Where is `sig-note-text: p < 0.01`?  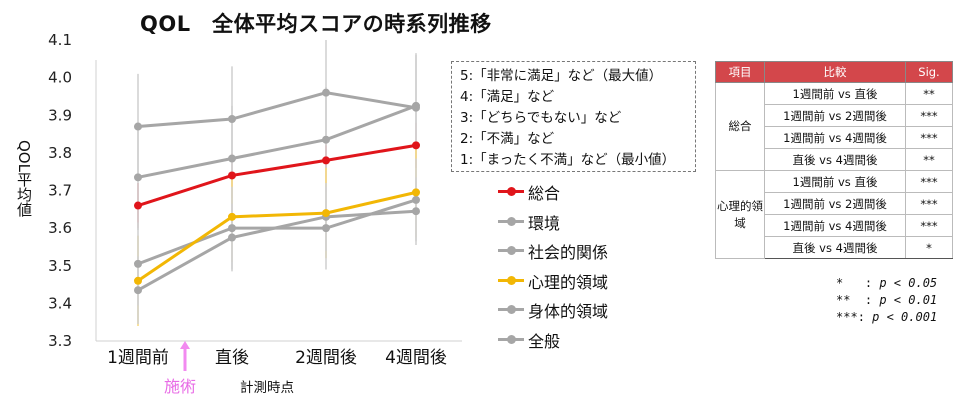 sig-note-text: p < 0.01 is located at coordinates (908, 300).